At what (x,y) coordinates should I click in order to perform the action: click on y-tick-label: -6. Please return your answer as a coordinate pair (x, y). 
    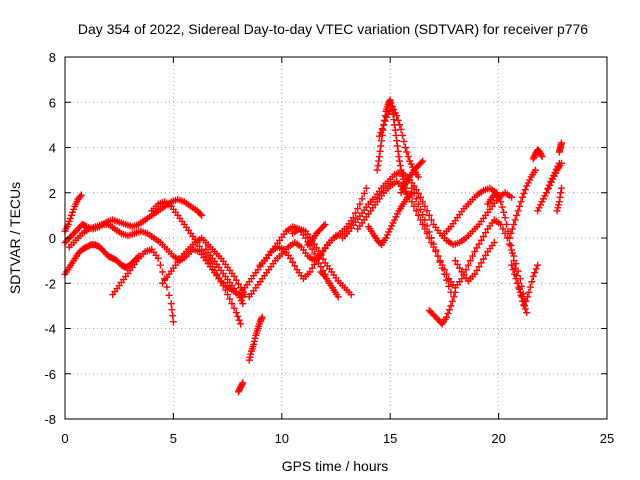
    Looking at the image, I should click on (50, 374).